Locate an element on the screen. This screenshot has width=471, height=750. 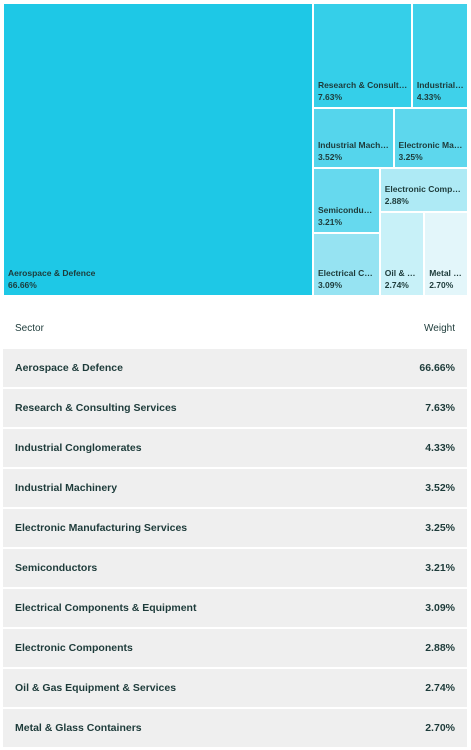
sector-cell: Metal & Glass Containers is located at coordinates (78, 728).